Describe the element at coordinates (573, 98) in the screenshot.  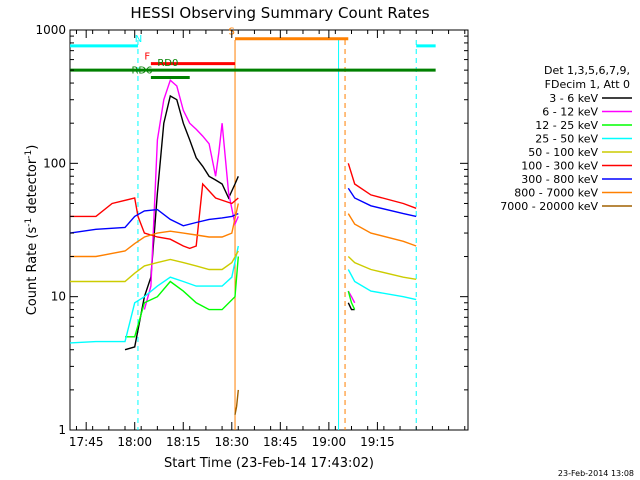
I see `legend-label: 3 - 6 keV` at that location.